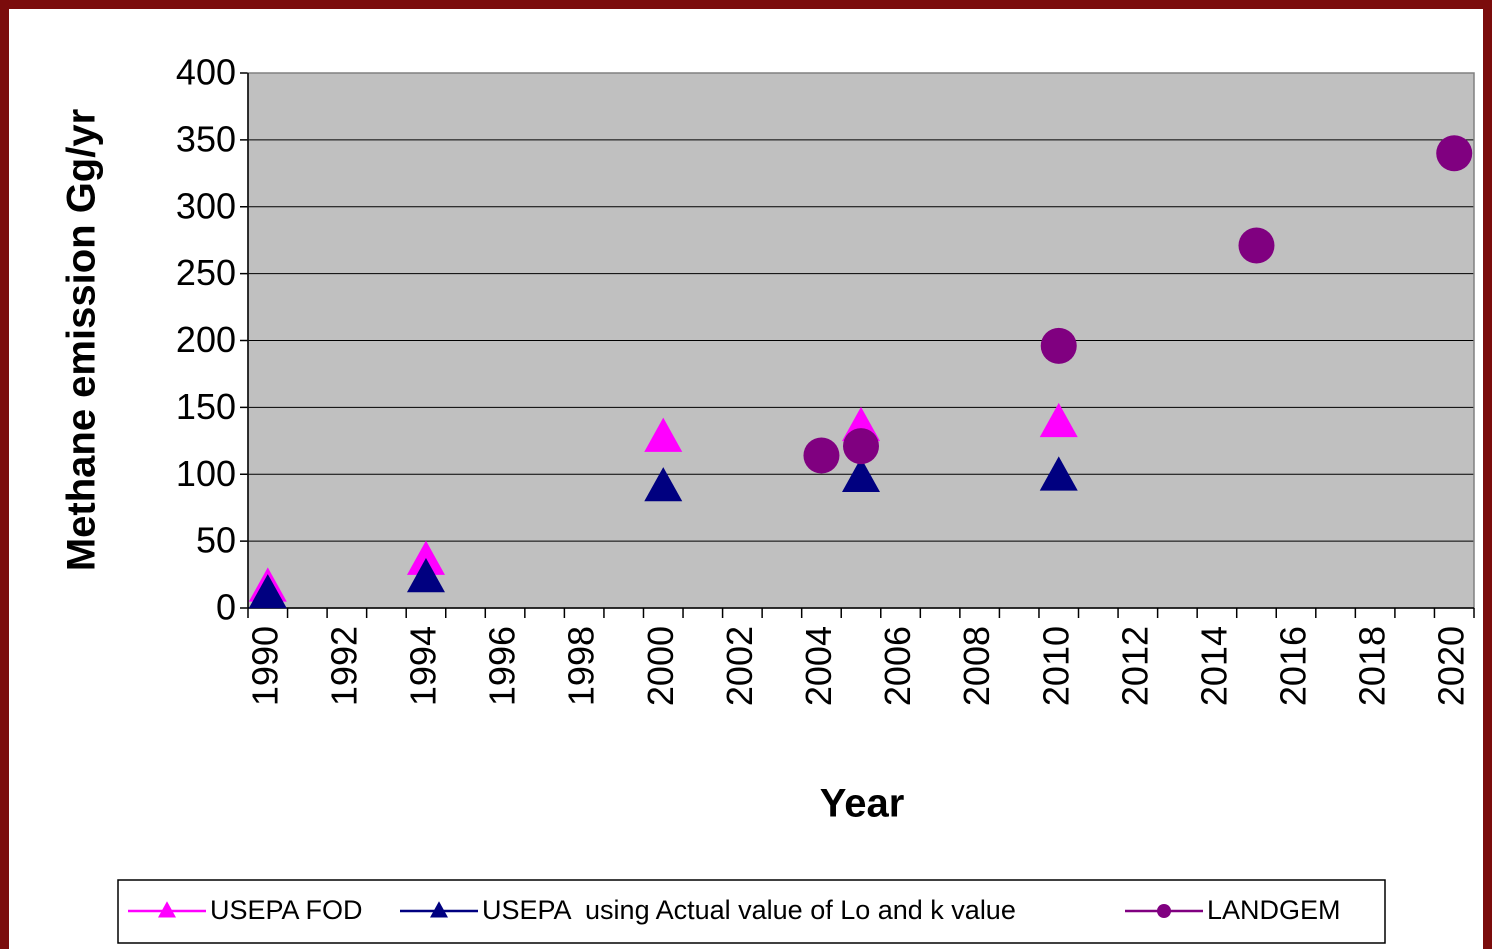  I want to click on x-tick-label: 2004, so click(818, 666).